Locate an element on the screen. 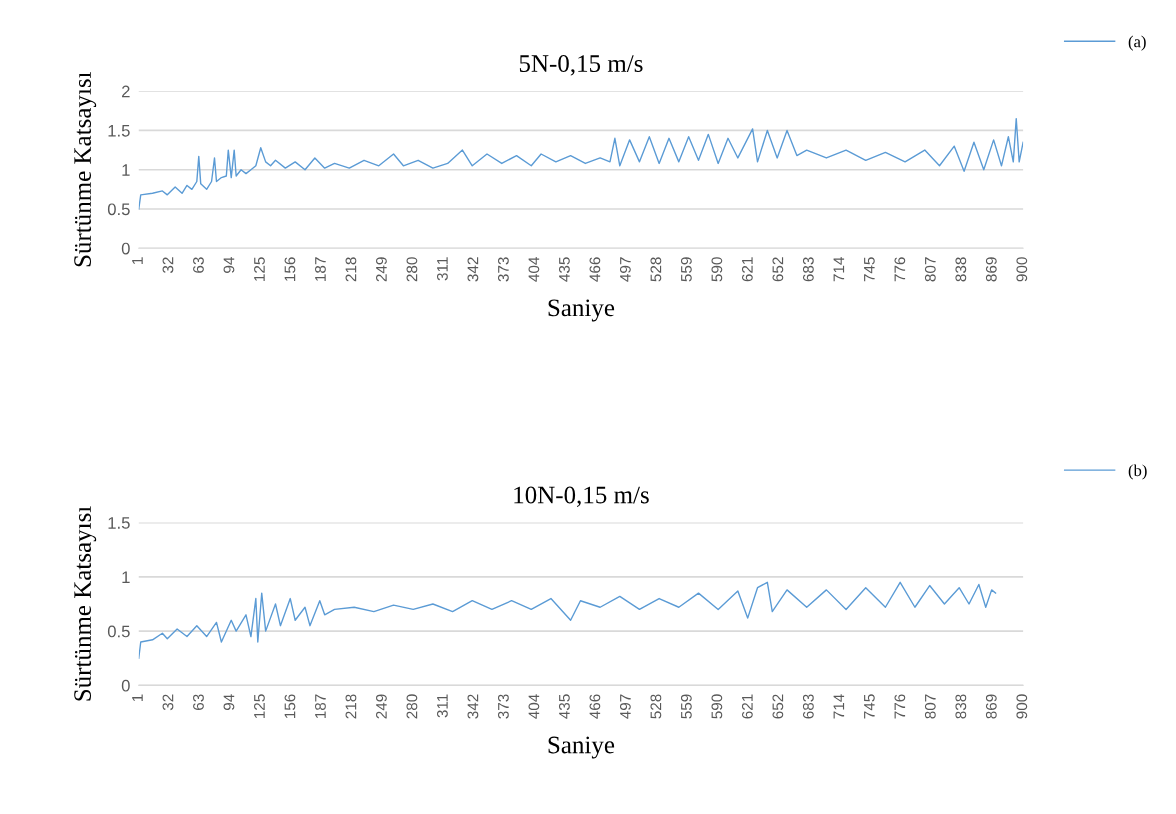 The image size is (1176, 814). legend-label: (a) is located at coordinates (1137, 43).